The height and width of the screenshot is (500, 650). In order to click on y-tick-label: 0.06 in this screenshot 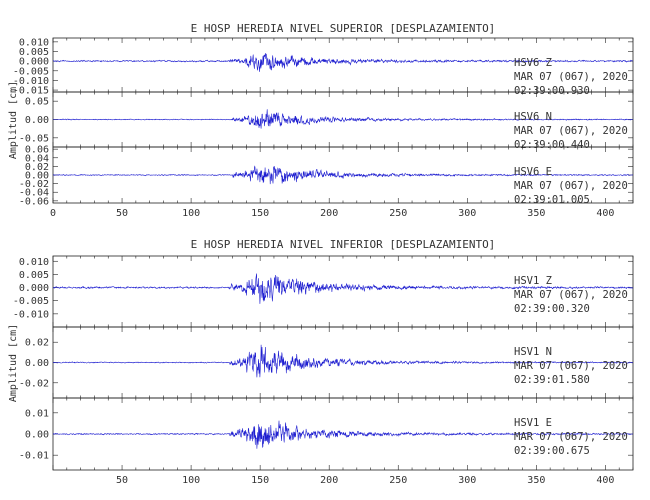, I will do `click(37, 150)`.